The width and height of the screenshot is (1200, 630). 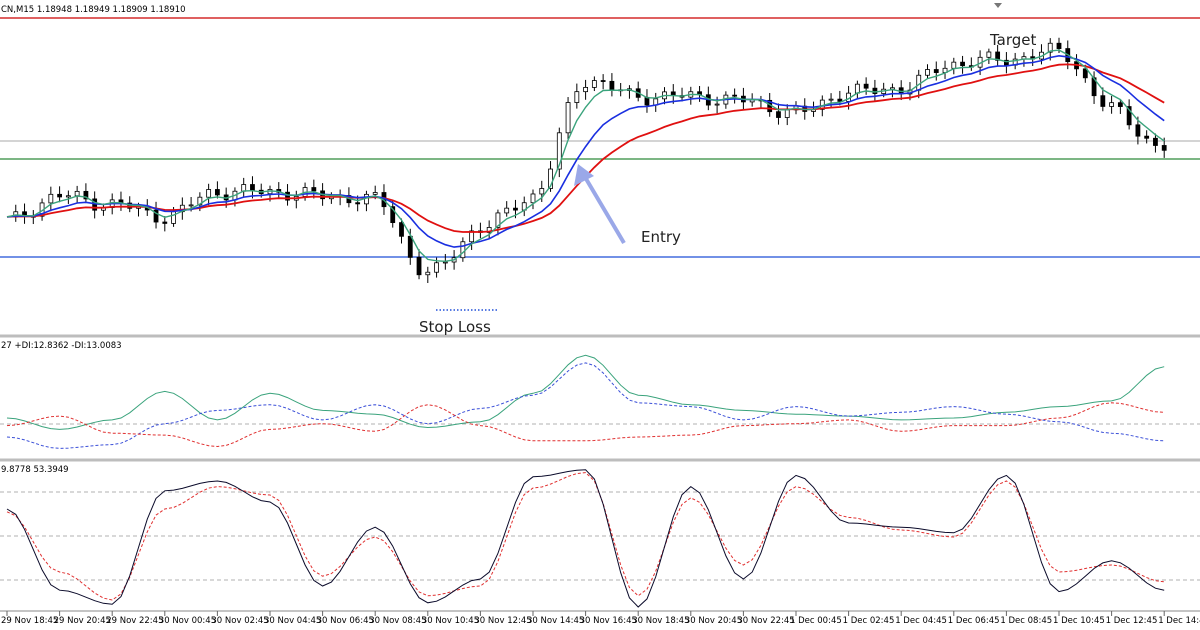 What do you see at coordinates (82, 621) in the screenshot?
I see `time-tick-label: 29 Nov 20:45` at bounding box center [82, 621].